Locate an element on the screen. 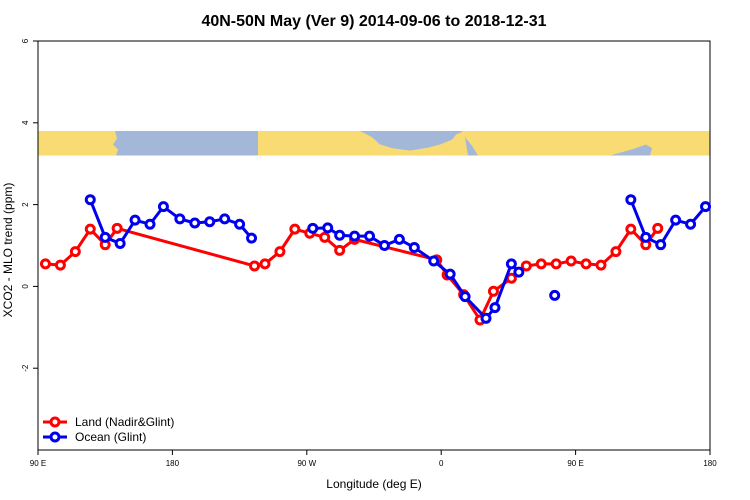 Image resolution: width=750 pixels, height=500 pixels. y-axis-label: XCO2 - MLO trend (ppm) is located at coordinates (8, 250).